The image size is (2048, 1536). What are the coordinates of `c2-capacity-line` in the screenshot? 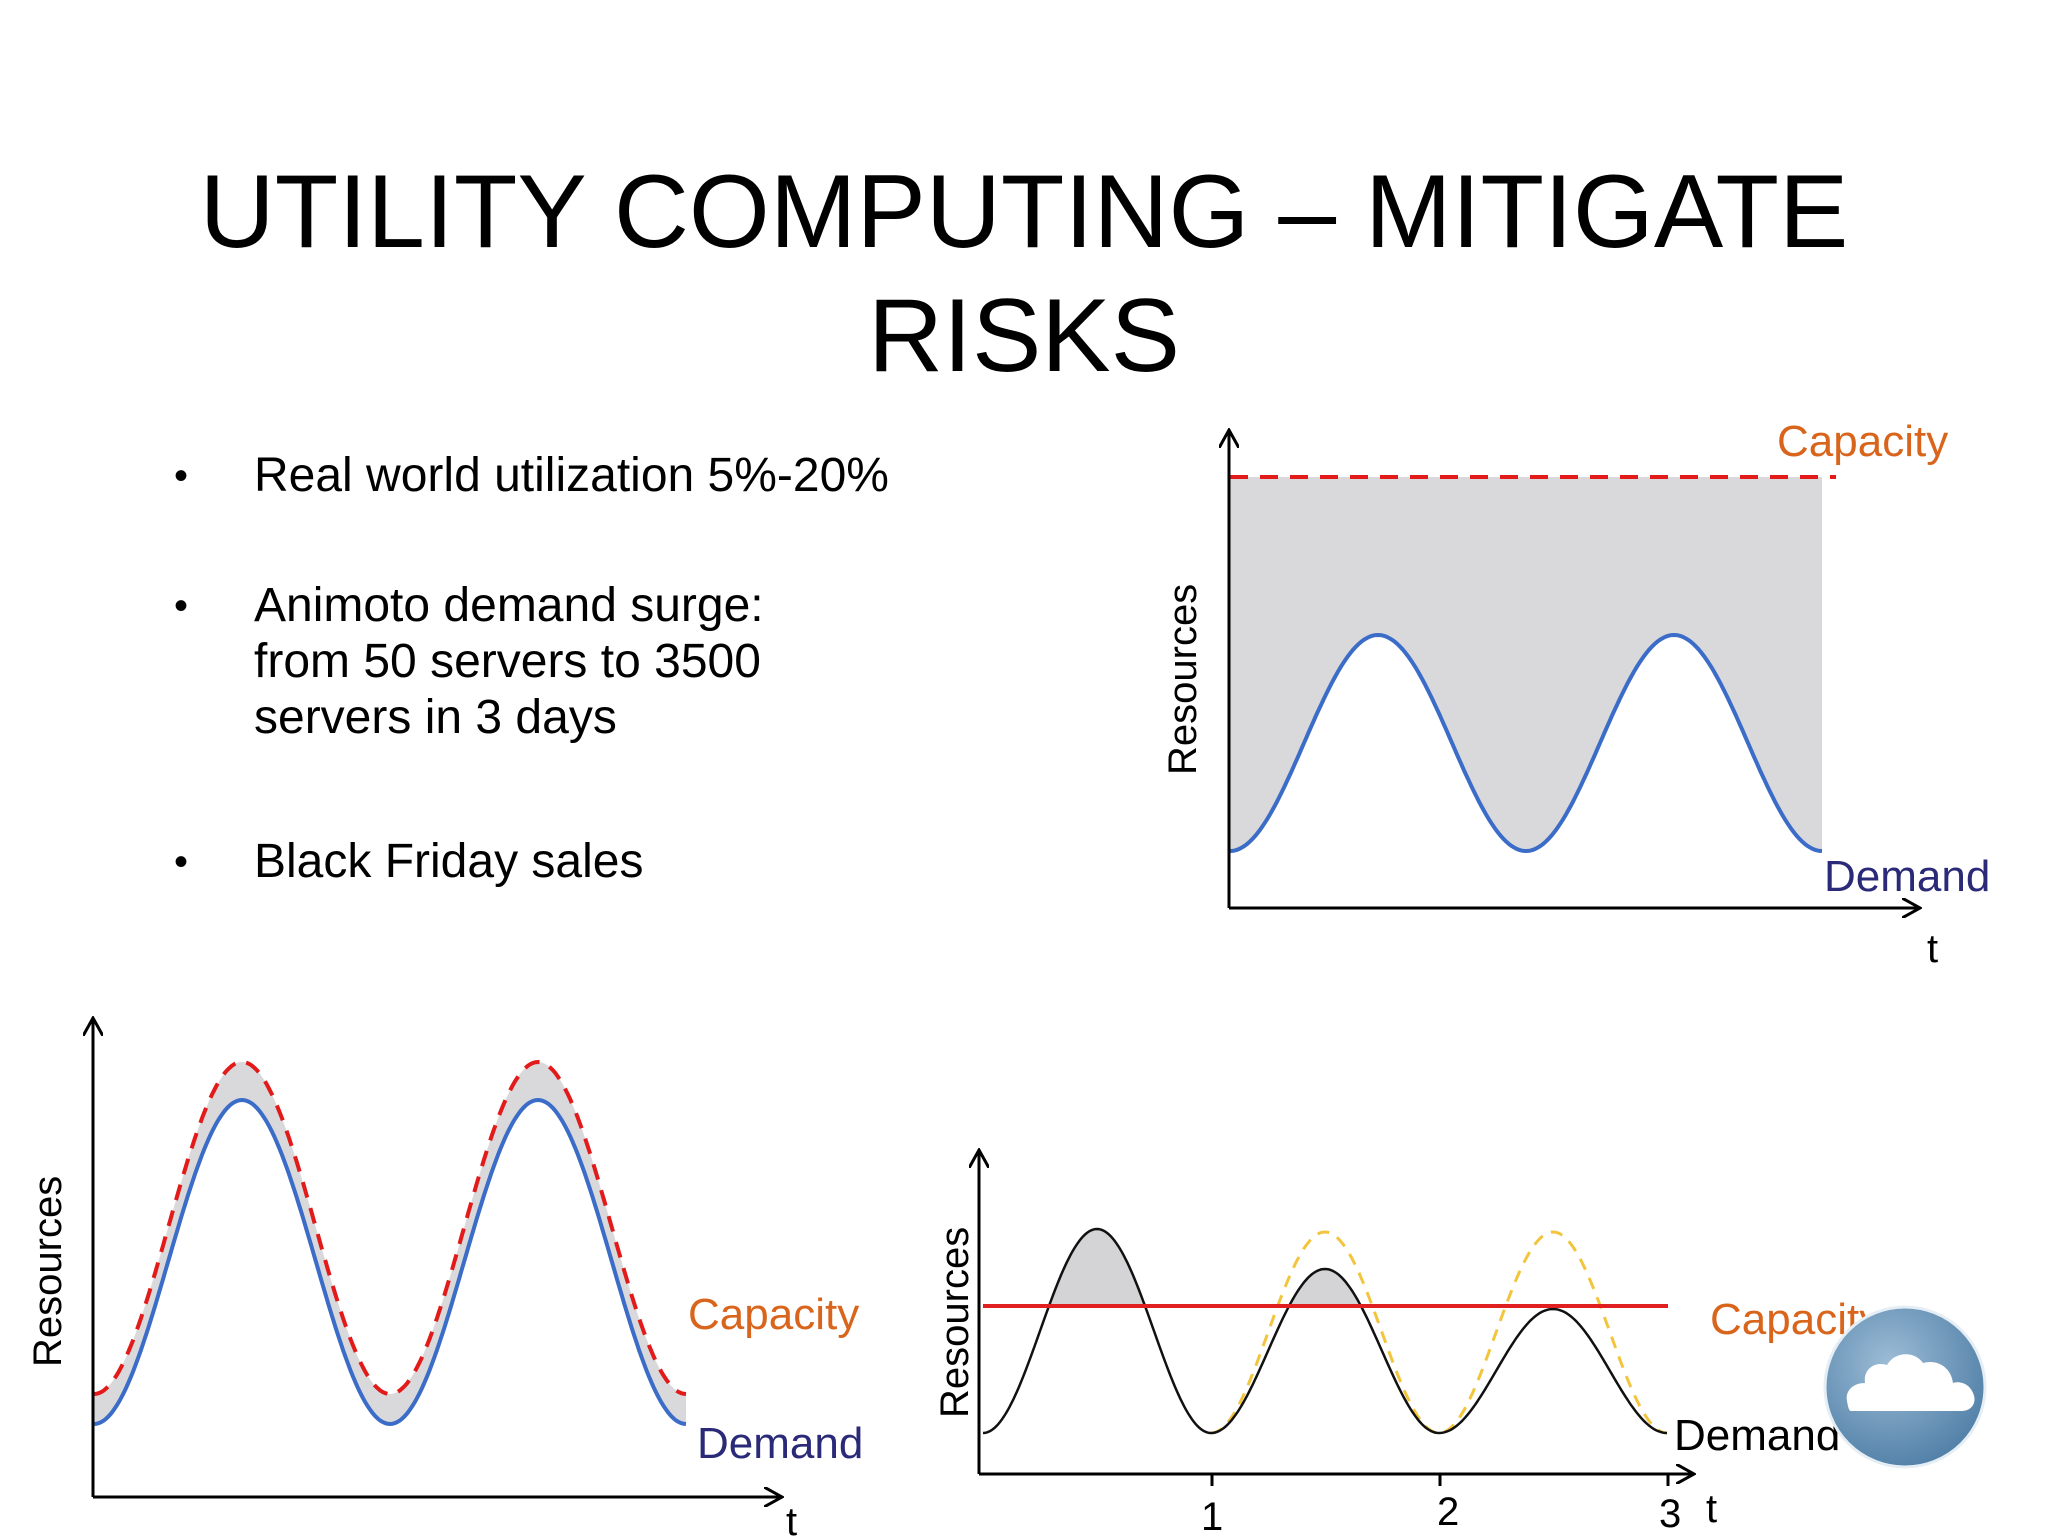 It's located at (390, 1228).